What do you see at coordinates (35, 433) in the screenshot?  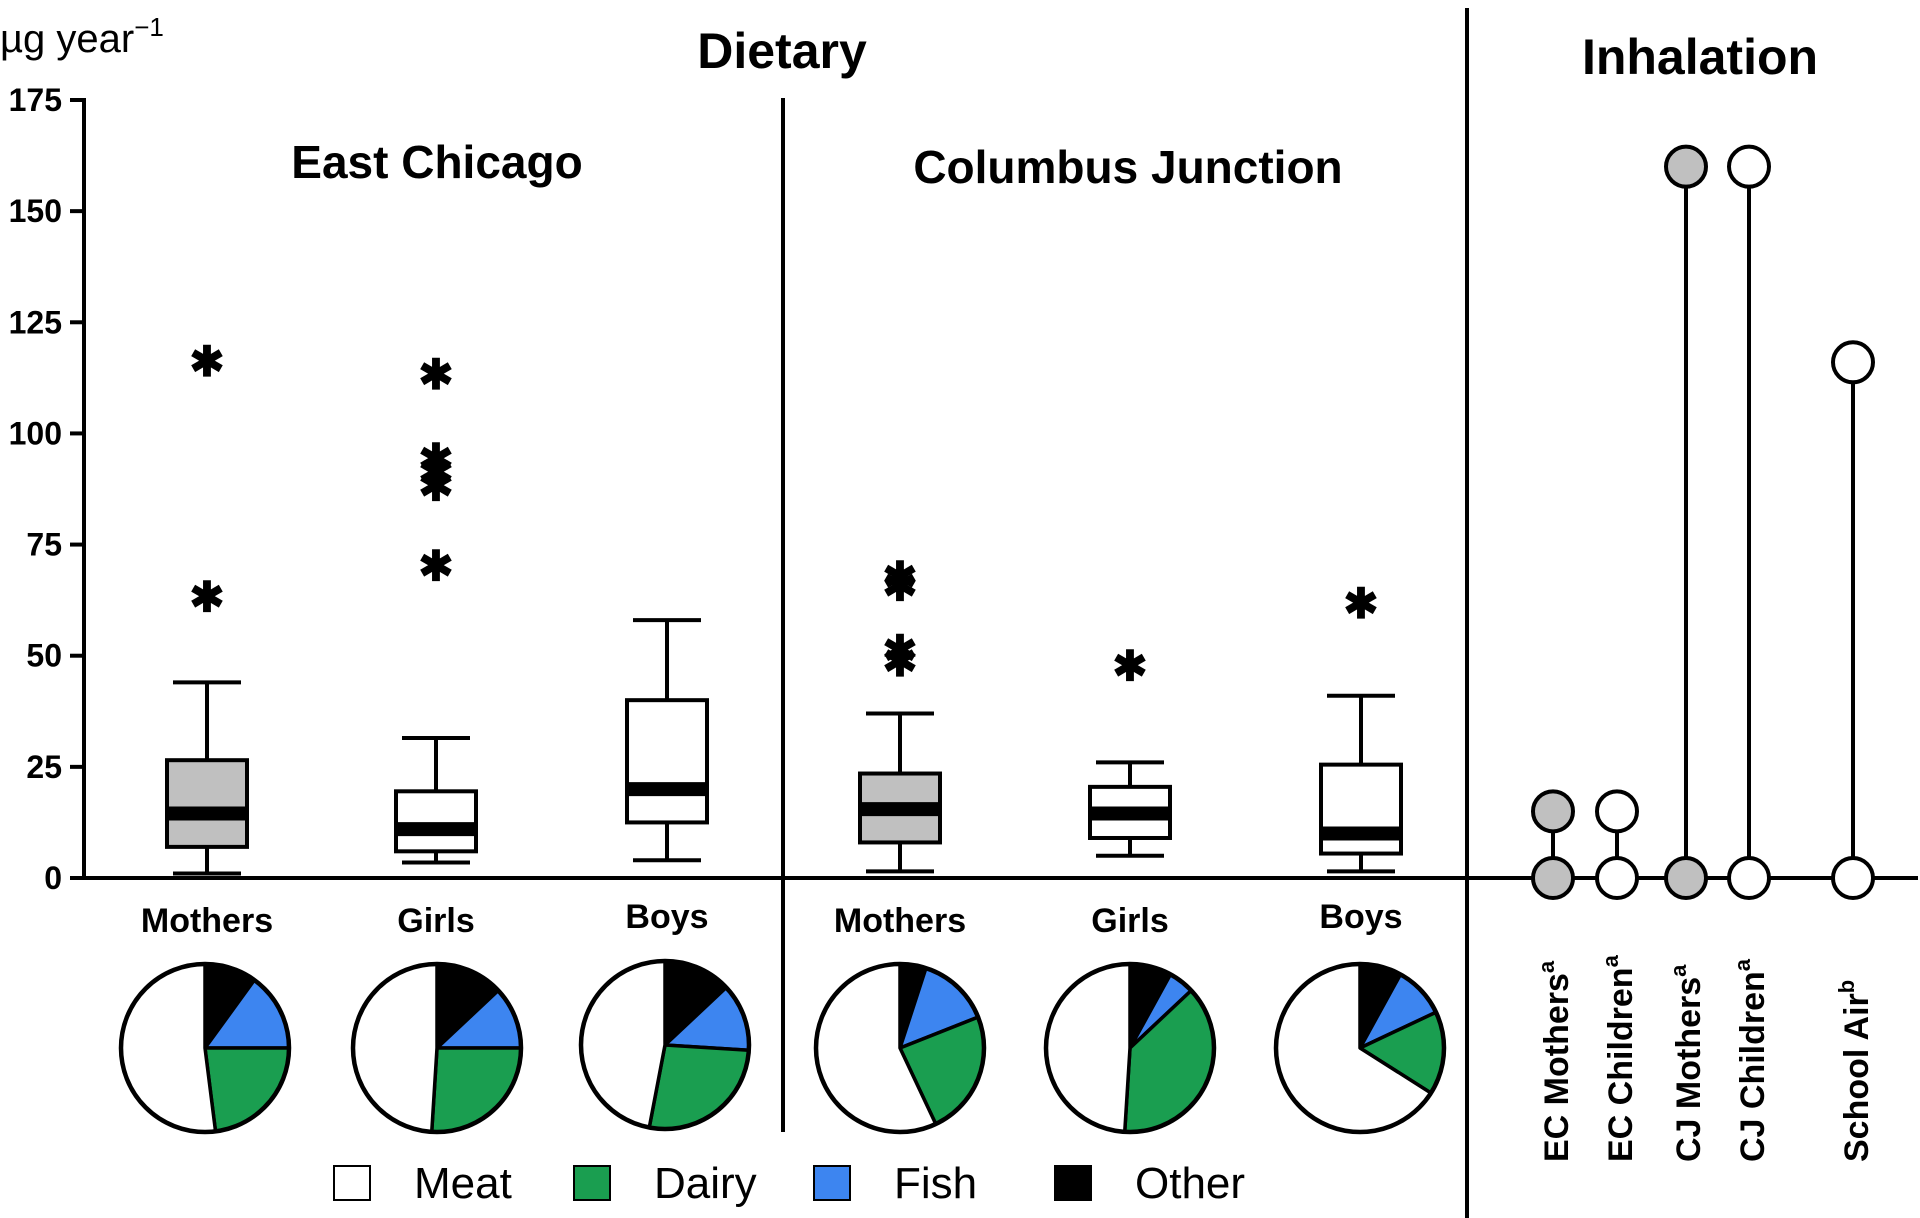 I see `y-tick-label: 100` at bounding box center [35, 433].